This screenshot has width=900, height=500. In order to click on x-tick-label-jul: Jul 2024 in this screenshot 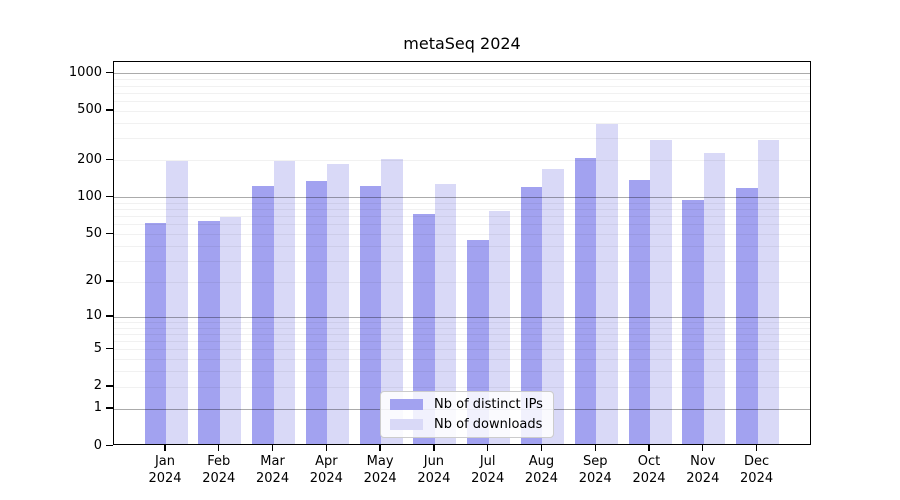, I will do `click(488, 470)`.